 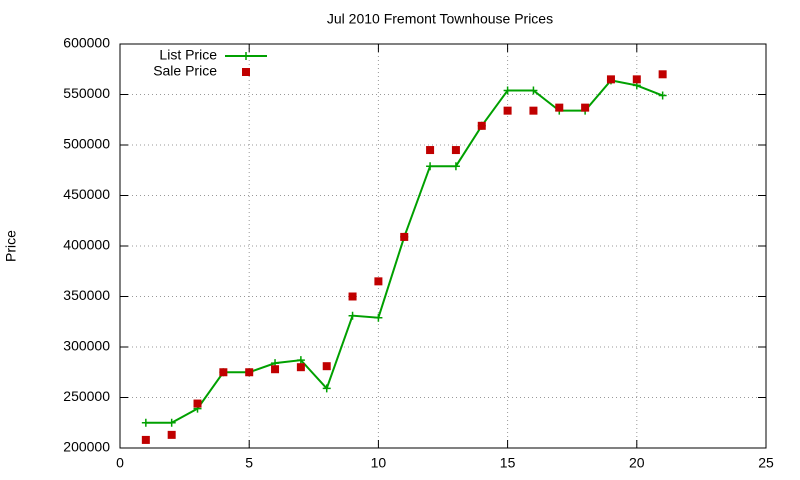 I want to click on x-tick-label: 10, so click(x=379, y=463).